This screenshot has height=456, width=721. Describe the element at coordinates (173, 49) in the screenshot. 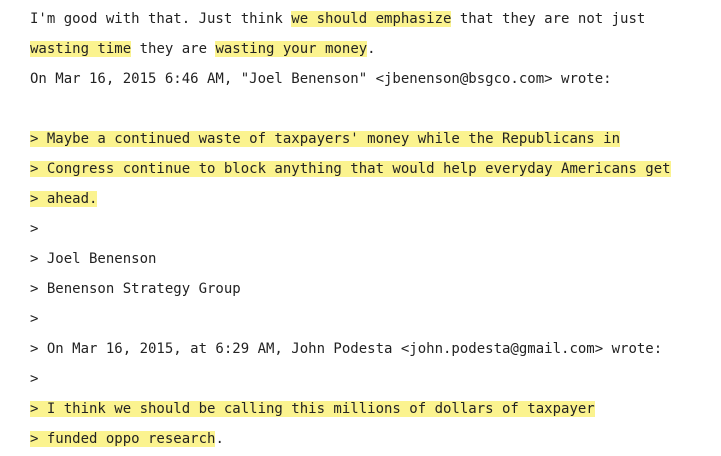

I see `text-segment: they are` at that location.